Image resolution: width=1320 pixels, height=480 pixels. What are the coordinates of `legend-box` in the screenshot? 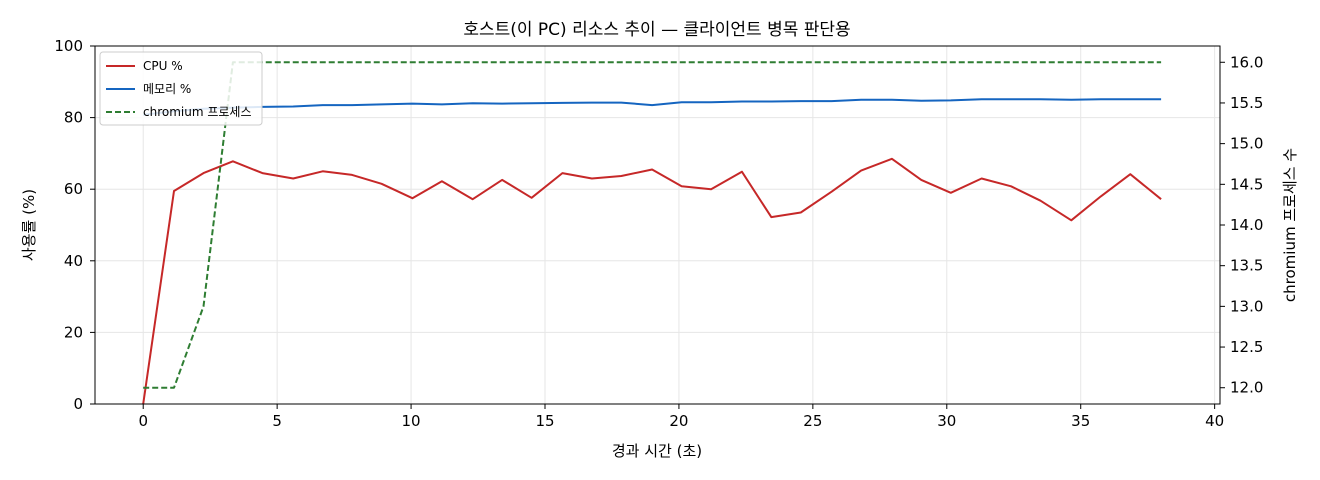 It's located at (181, 88).